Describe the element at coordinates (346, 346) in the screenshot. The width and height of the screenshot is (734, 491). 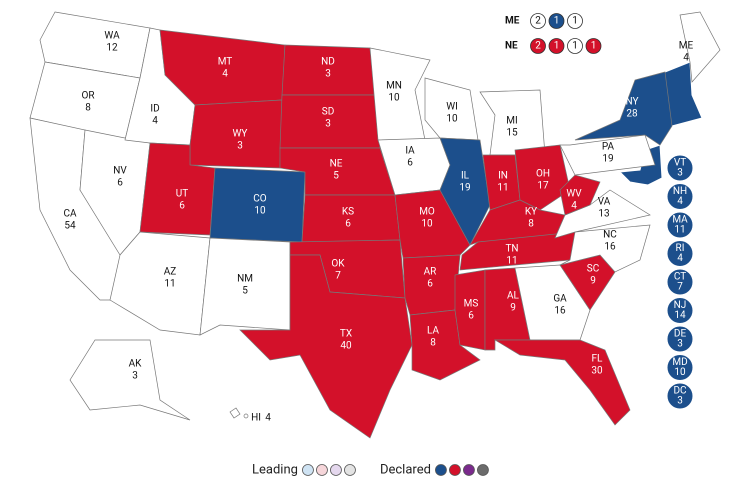
I see `state-votes: 40` at that location.